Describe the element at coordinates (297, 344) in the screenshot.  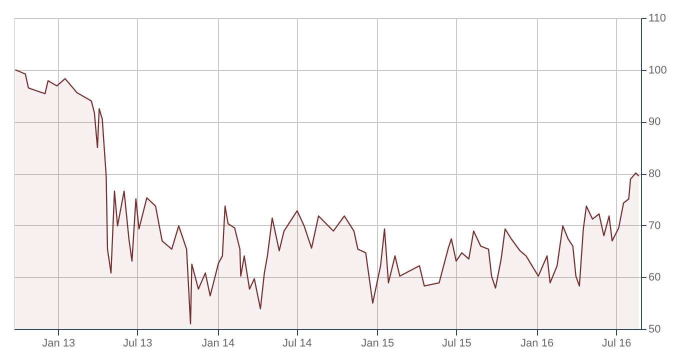
I see `x-tick-label: Jul 14` at that location.